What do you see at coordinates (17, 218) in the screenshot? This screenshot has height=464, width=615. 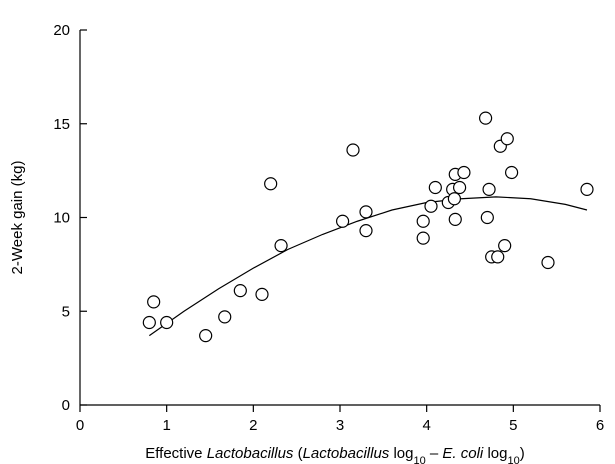 I see `y-axis-title: 2-Week gain (kg)` at bounding box center [17, 218].